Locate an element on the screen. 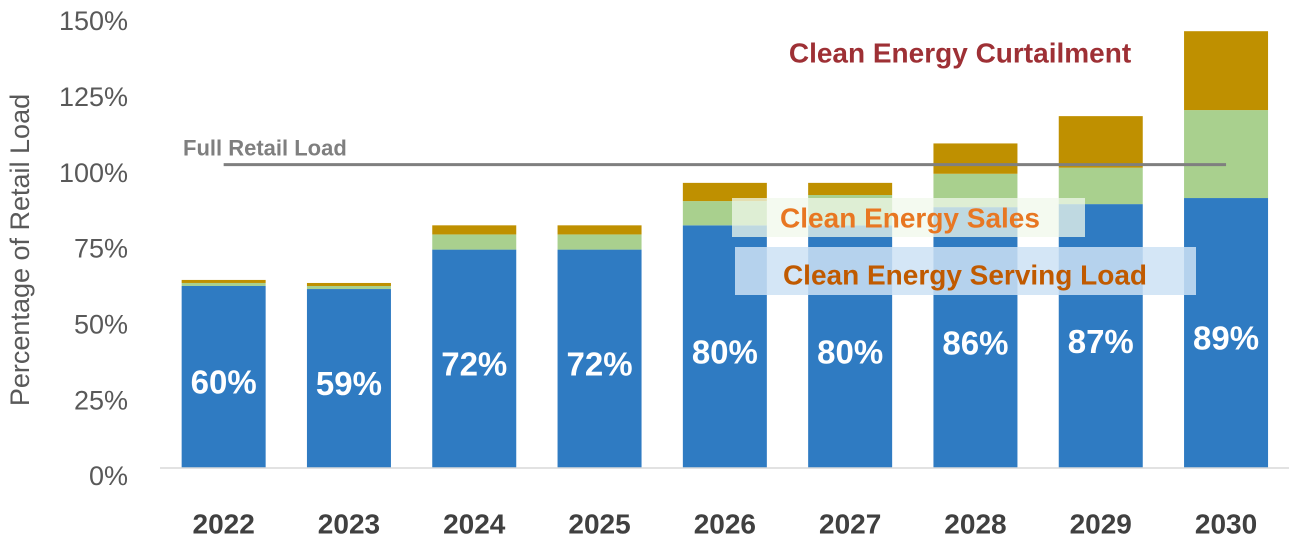 Image resolution: width=1289 pixels, height=546 pixels. x-tick-label: 2025 is located at coordinates (599, 523).